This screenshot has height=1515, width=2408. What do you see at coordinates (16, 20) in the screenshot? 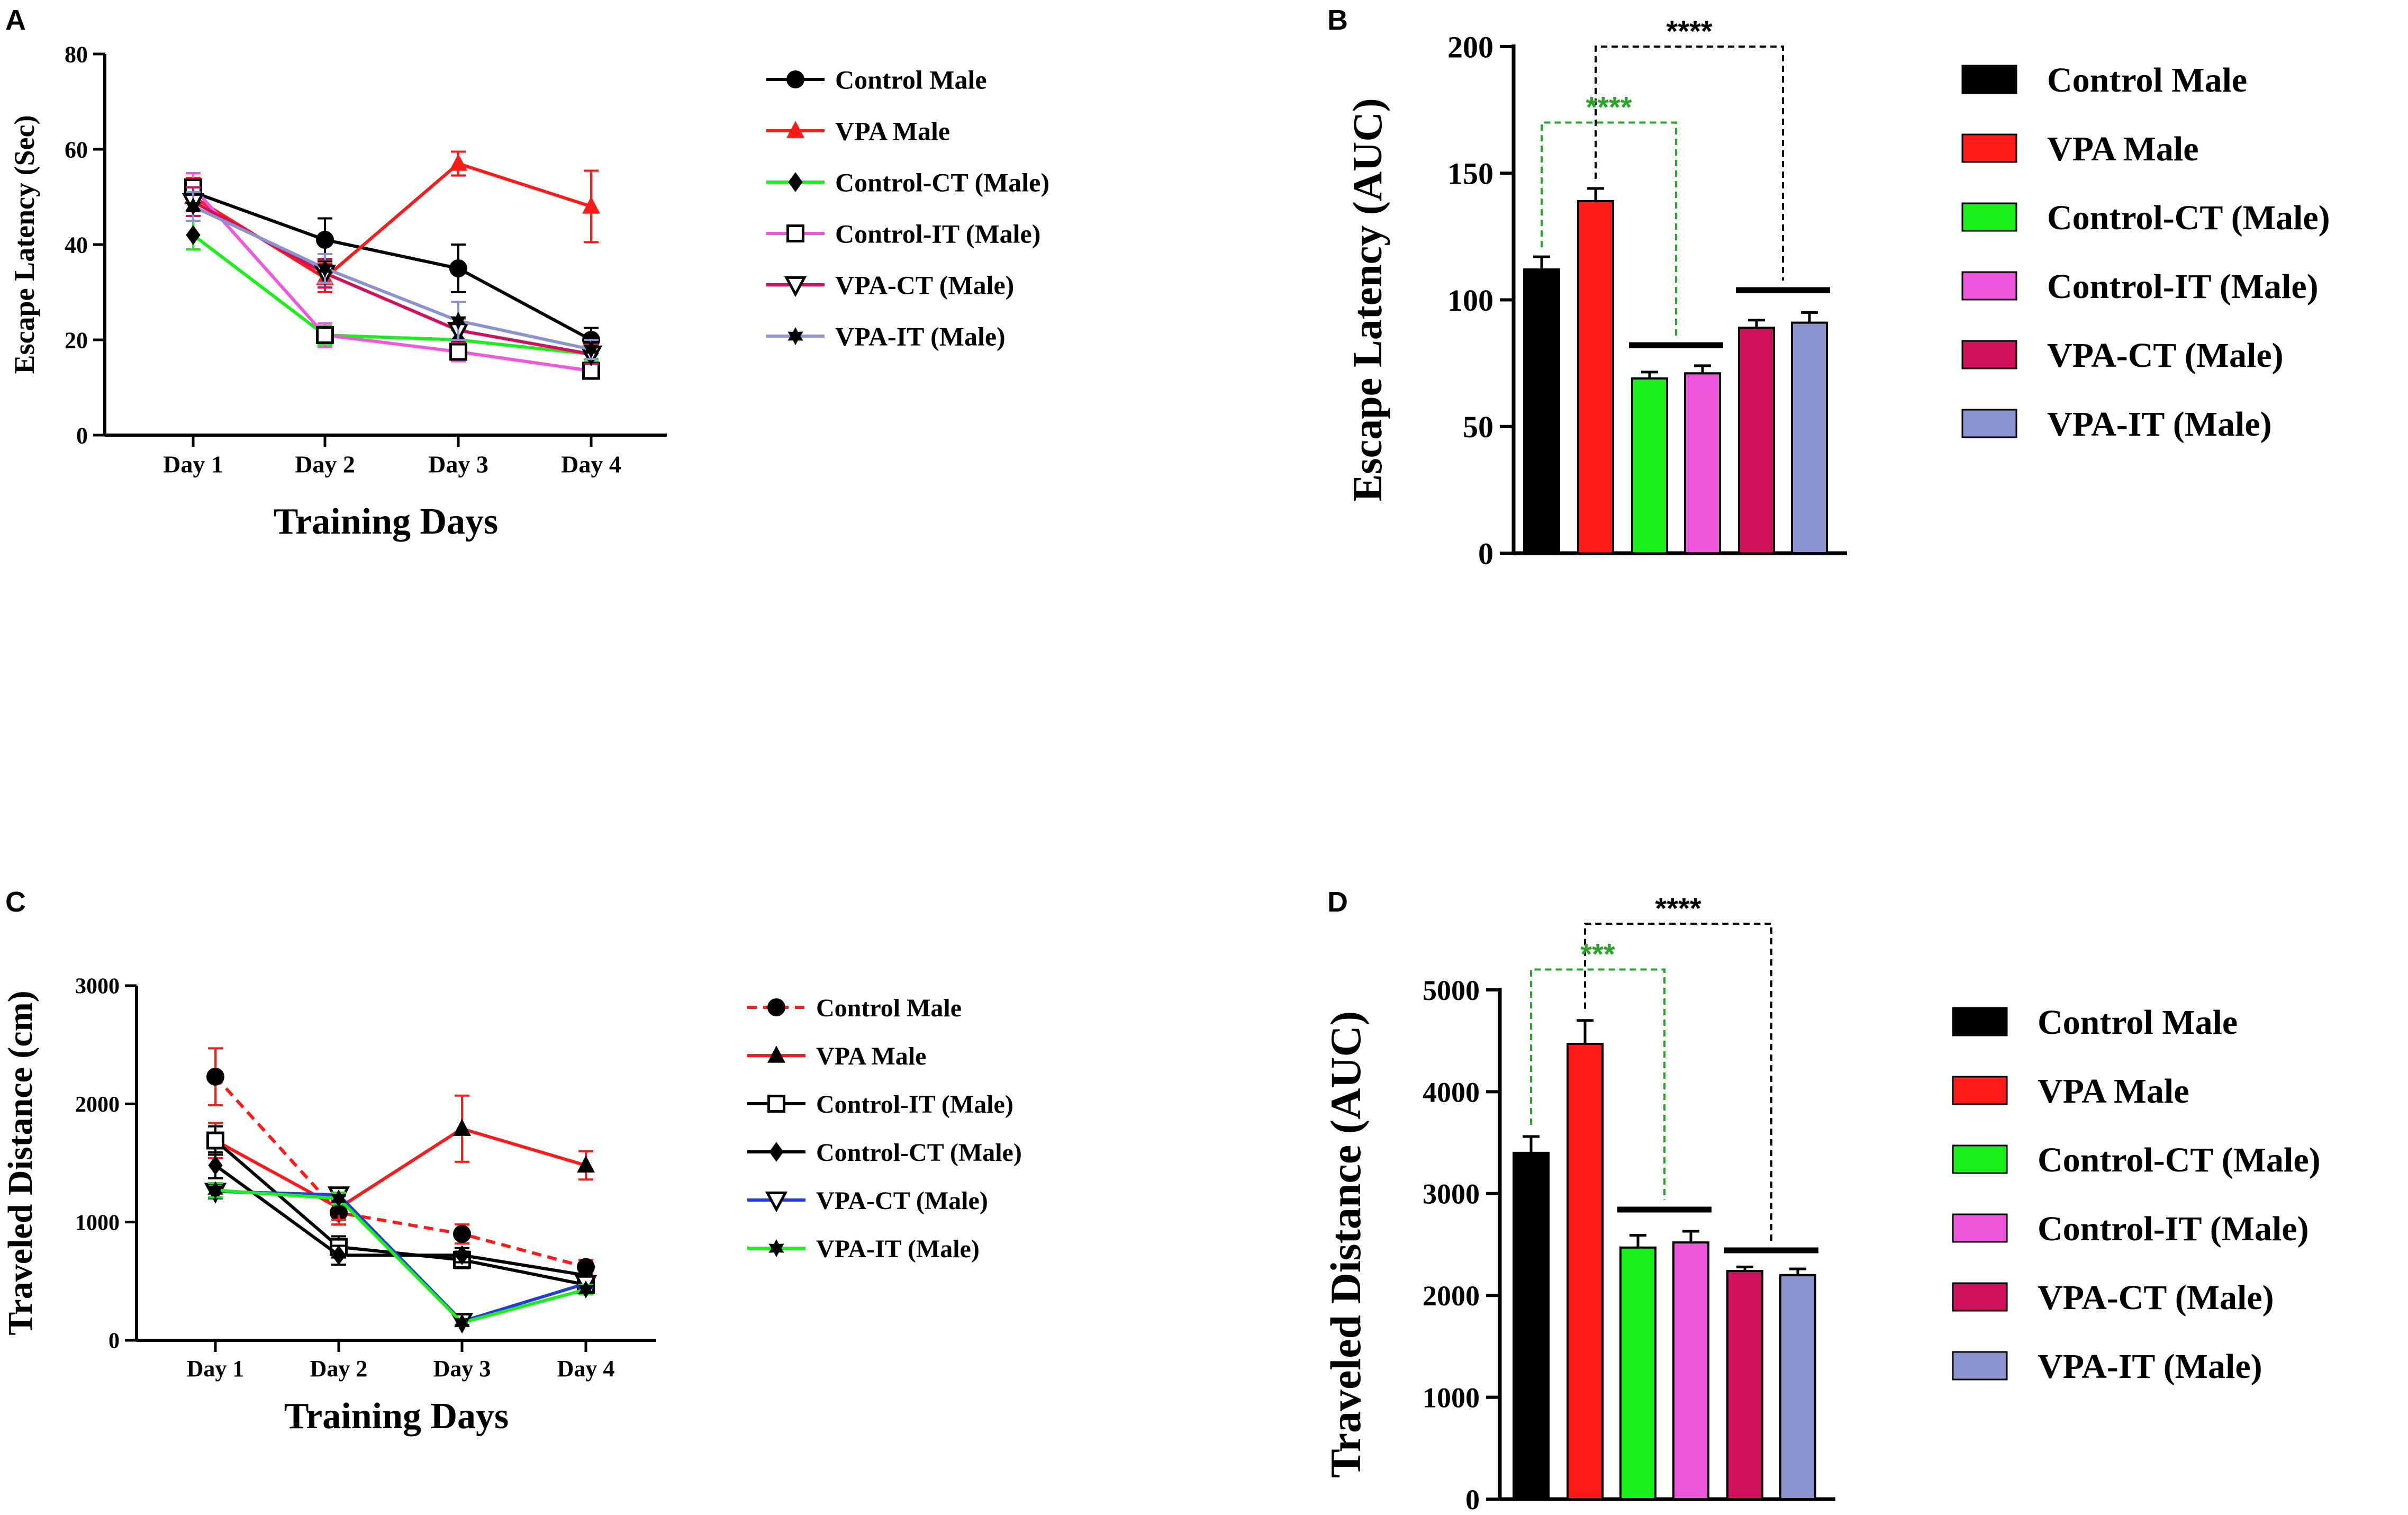
I see `panel-letter: A` at bounding box center [16, 20].